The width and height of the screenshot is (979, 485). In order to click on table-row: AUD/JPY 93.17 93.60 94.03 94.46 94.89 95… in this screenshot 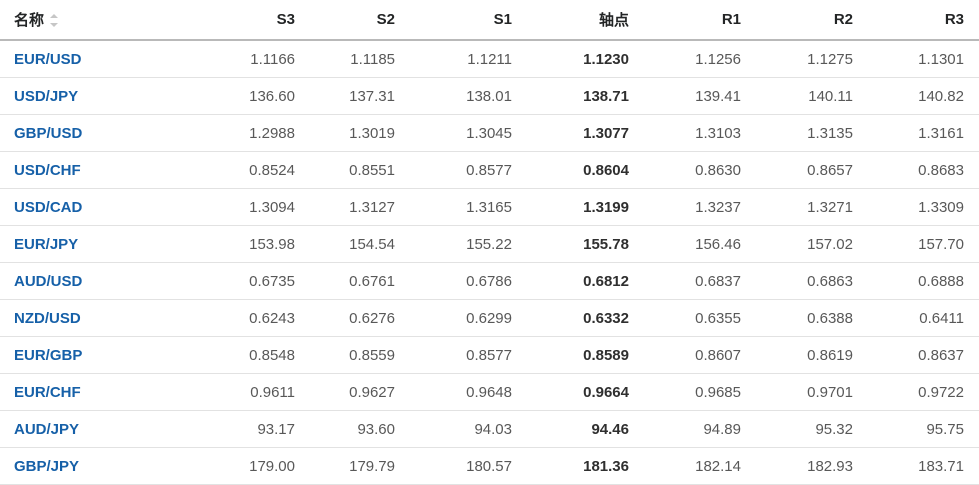, I will do `click(489, 429)`.